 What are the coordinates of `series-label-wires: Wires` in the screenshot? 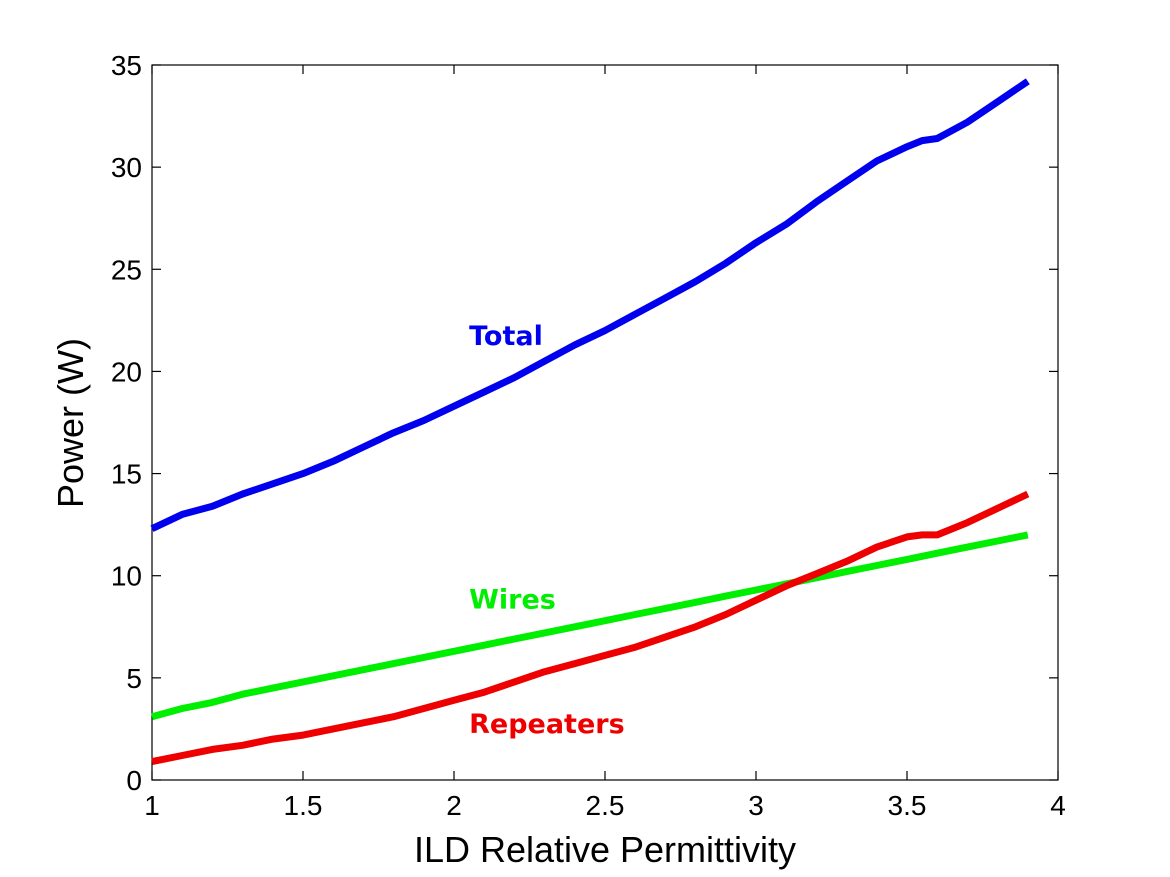 It's located at (512, 599).